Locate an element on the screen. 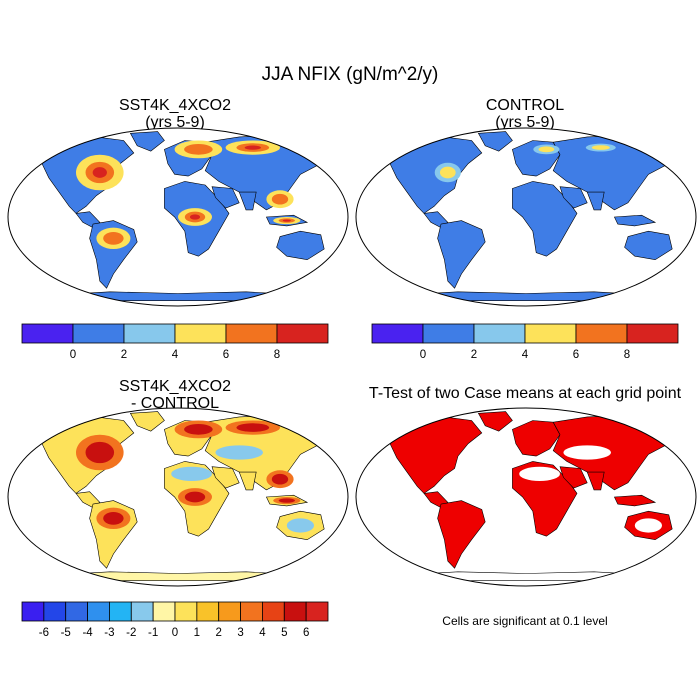  panel-2-title: CONTROL (yrs 5-9) is located at coordinates (525, 114).